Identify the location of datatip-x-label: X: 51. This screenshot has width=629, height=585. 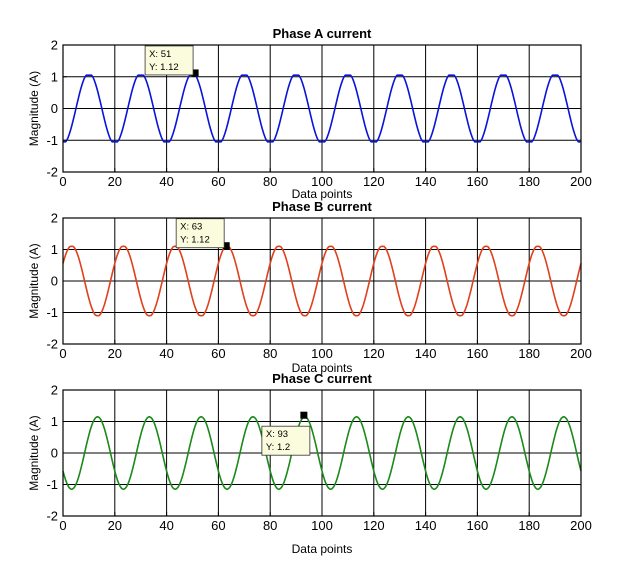
(160, 54).